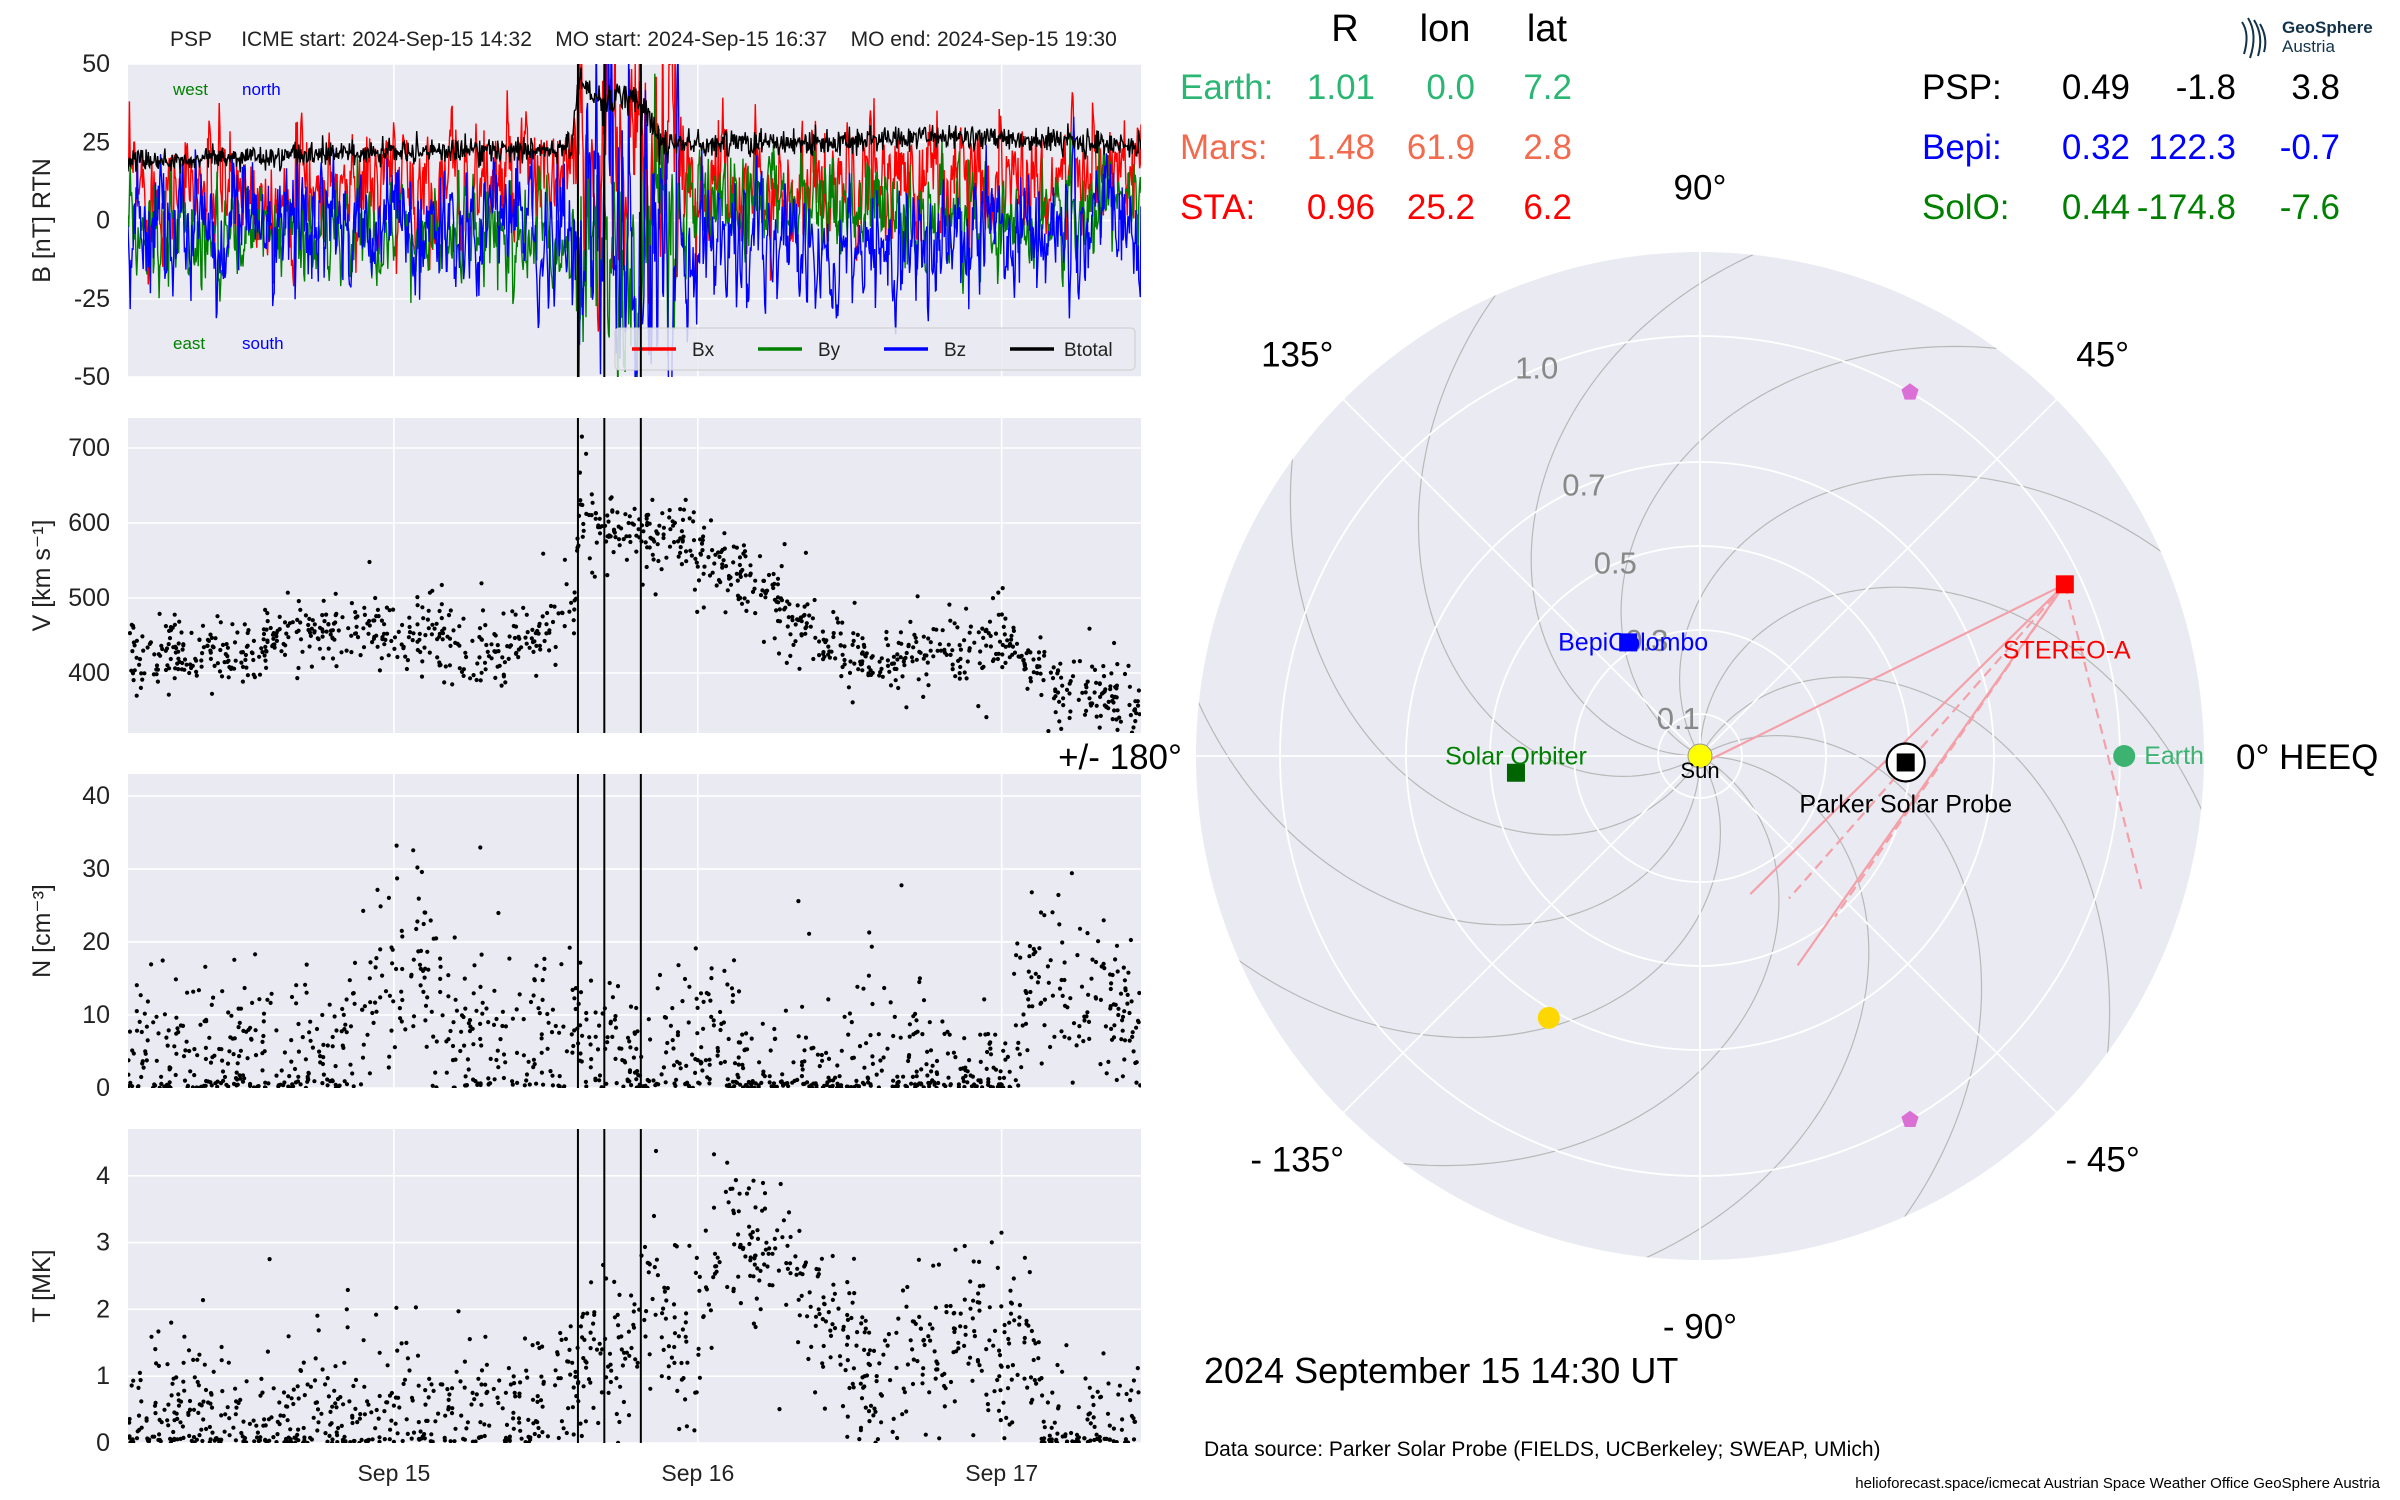 The image size is (2400, 1500). What do you see at coordinates (691, 39) in the screenshot?
I see `header-mo-start: MO start: 2024-Sep-15 16:37` at bounding box center [691, 39].